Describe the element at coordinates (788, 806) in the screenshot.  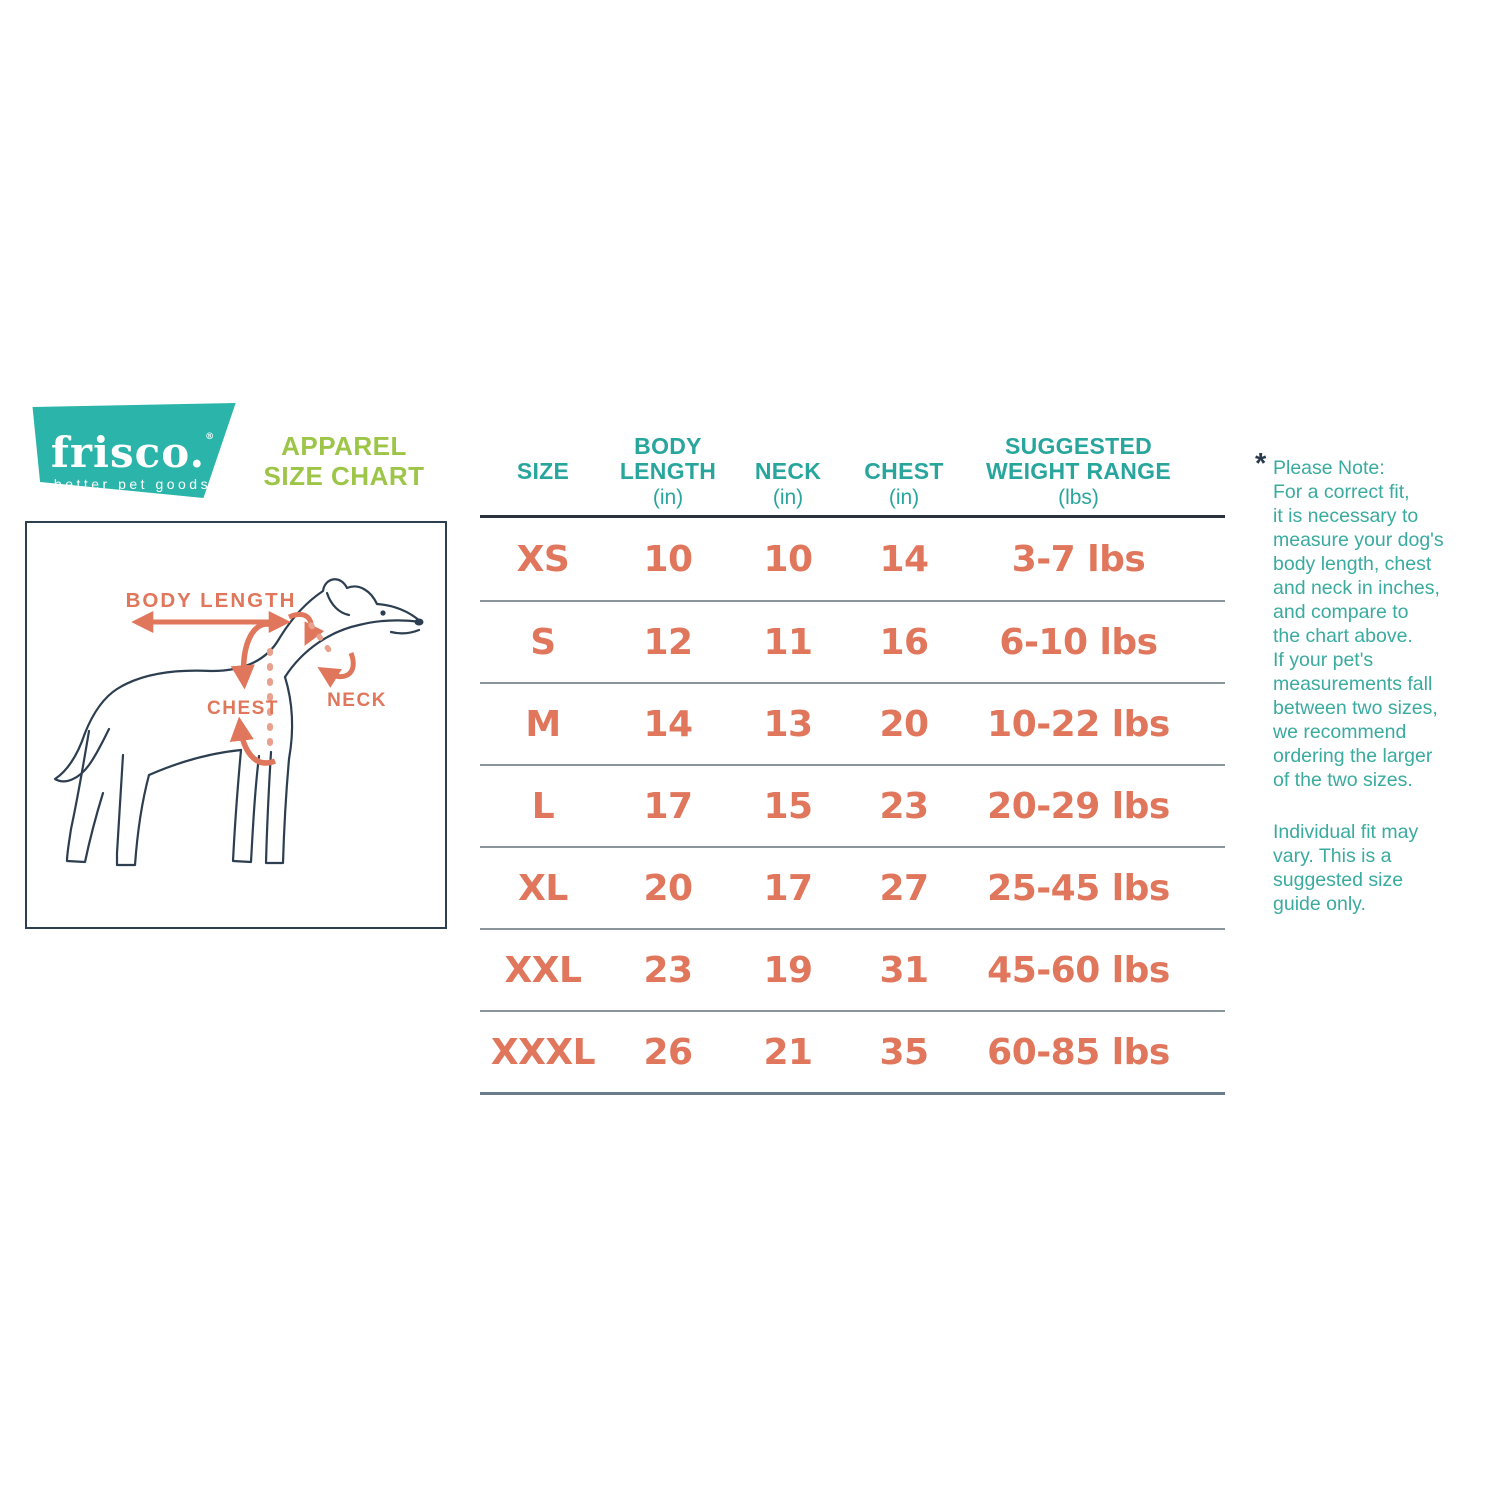
I see `cell-neck: 15` at that location.